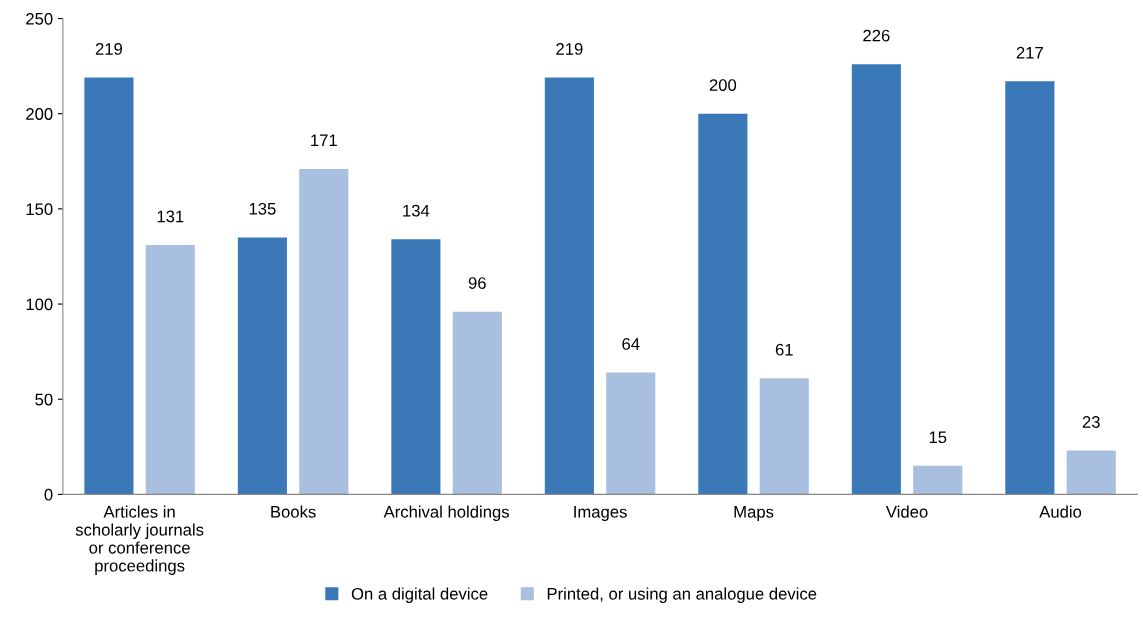 This screenshot has width=1143, height=618. Describe the element at coordinates (754, 514) in the screenshot. I see `x-tick-label: Maps` at that location.